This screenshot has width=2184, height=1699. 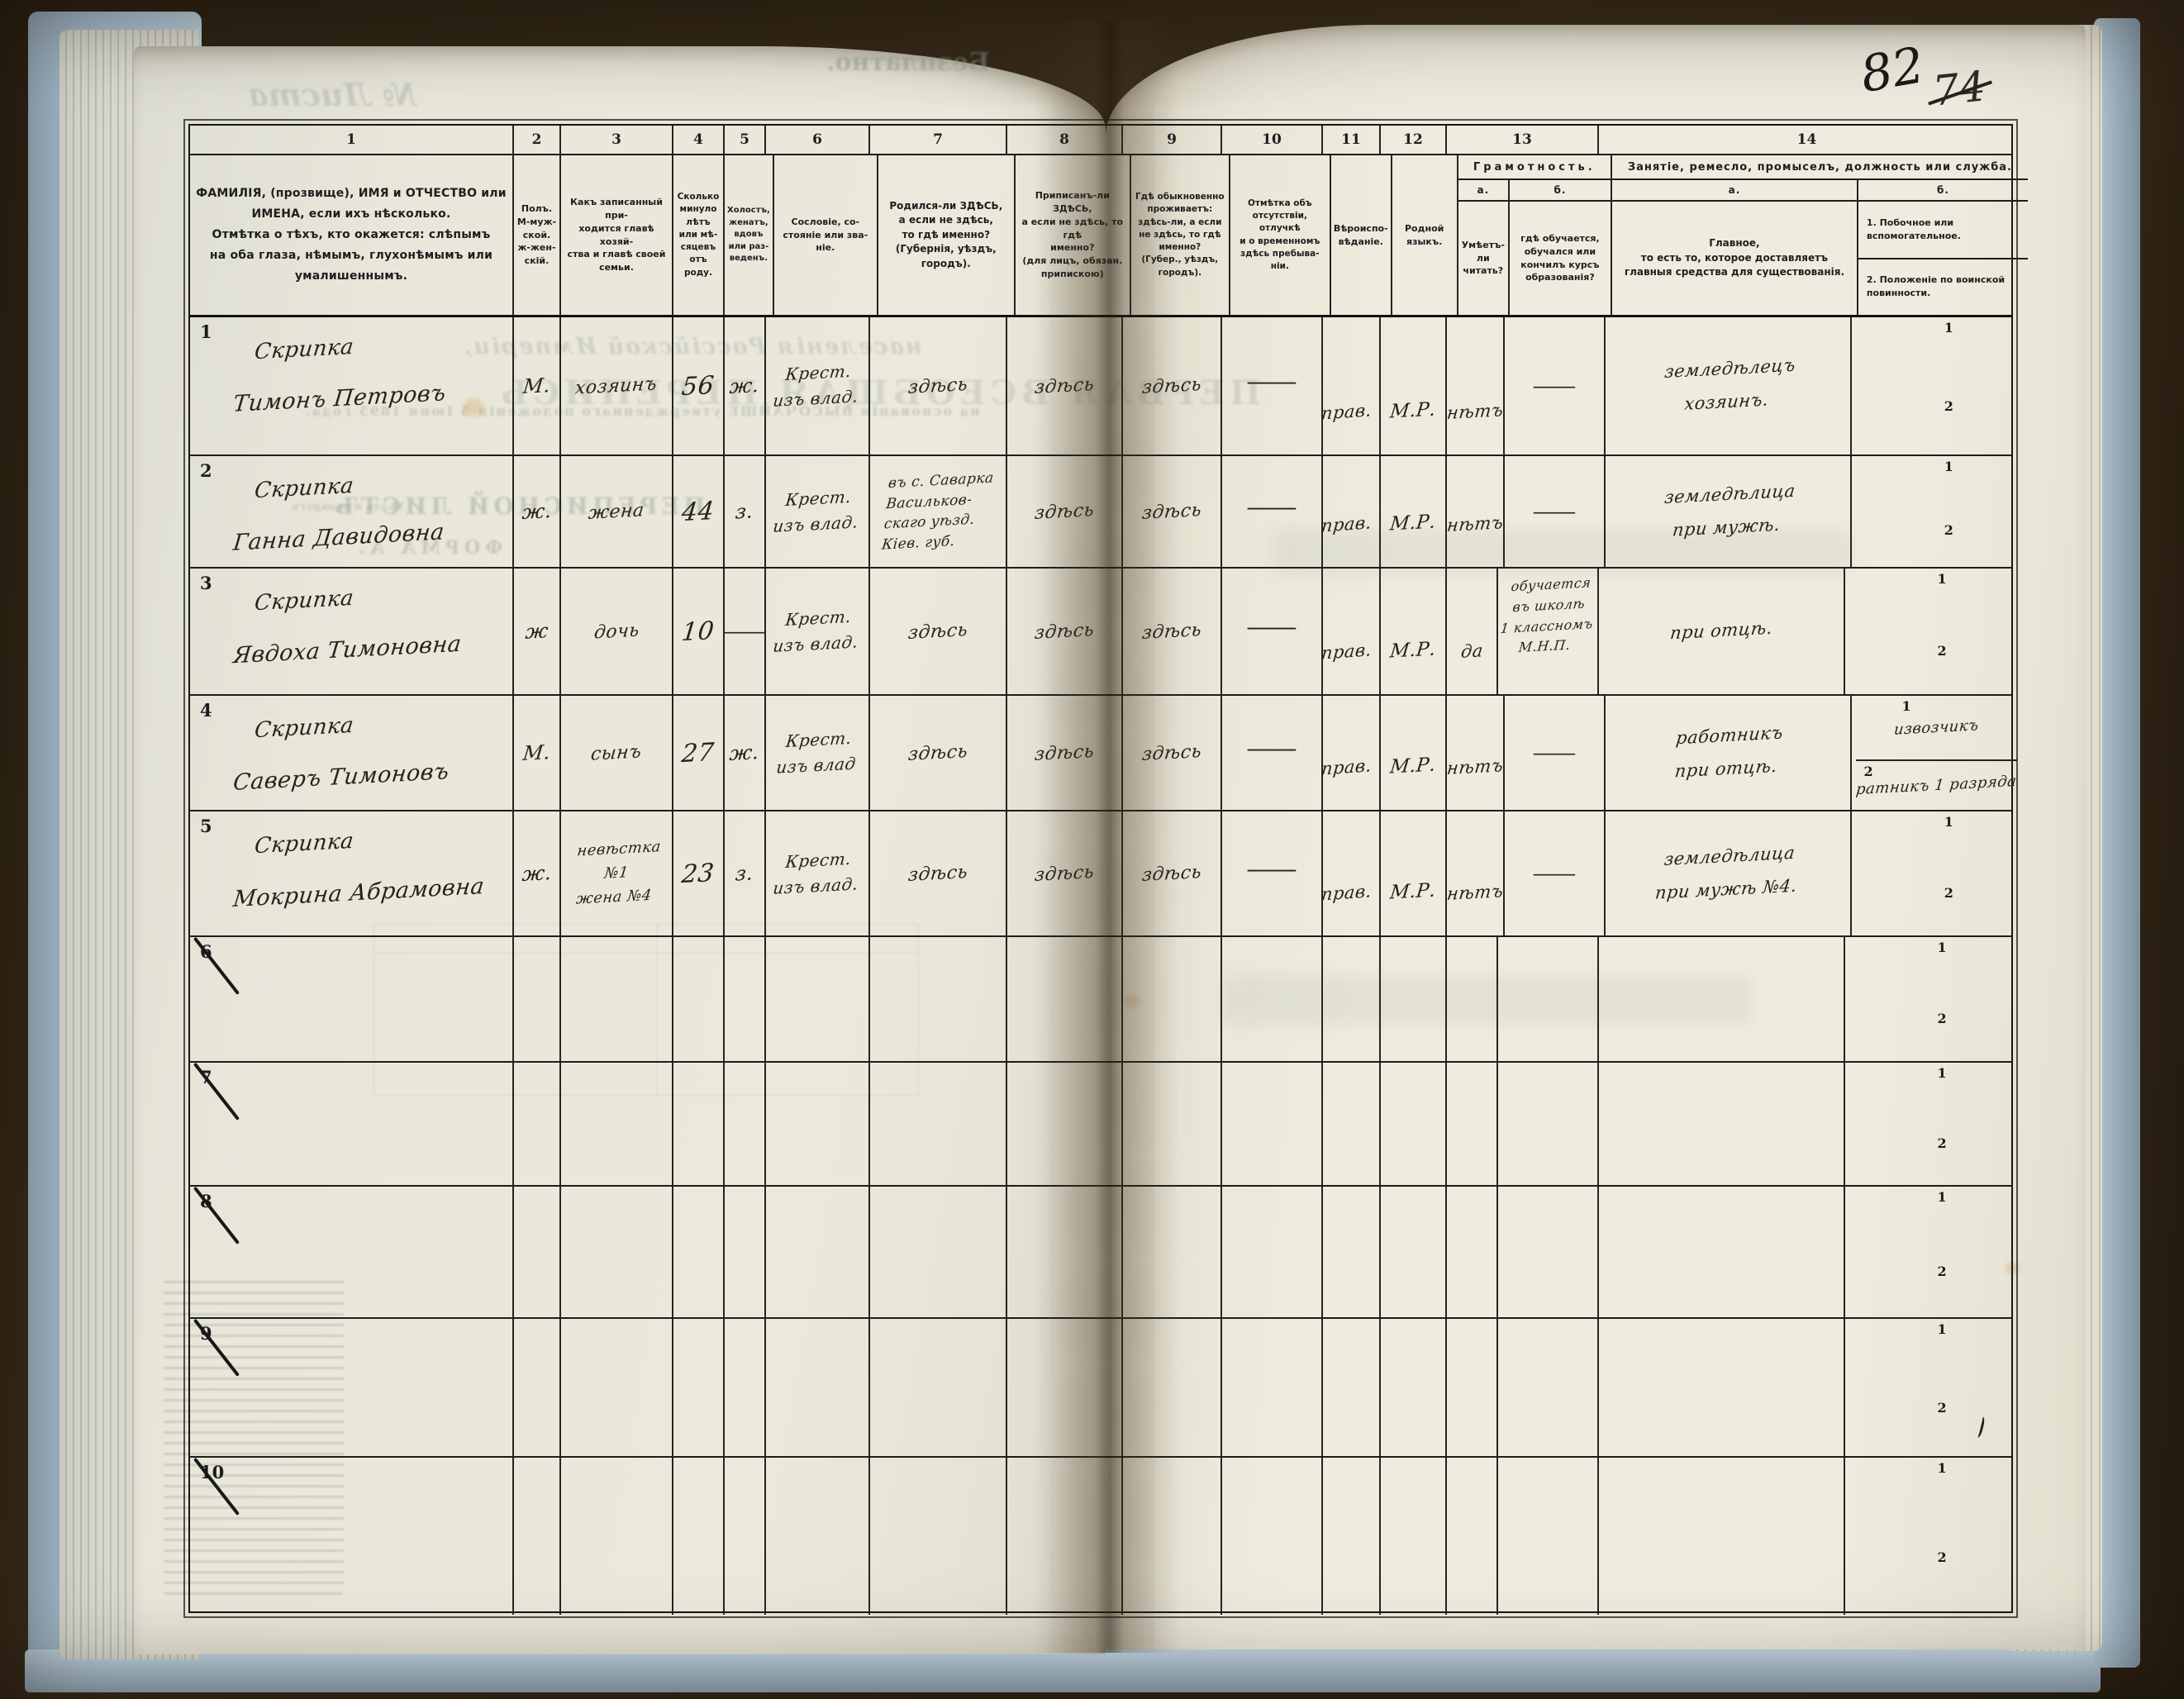 What do you see at coordinates (938, 1252) in the screenshot?
I see `cell-born` at bounding box center [938, 1252].